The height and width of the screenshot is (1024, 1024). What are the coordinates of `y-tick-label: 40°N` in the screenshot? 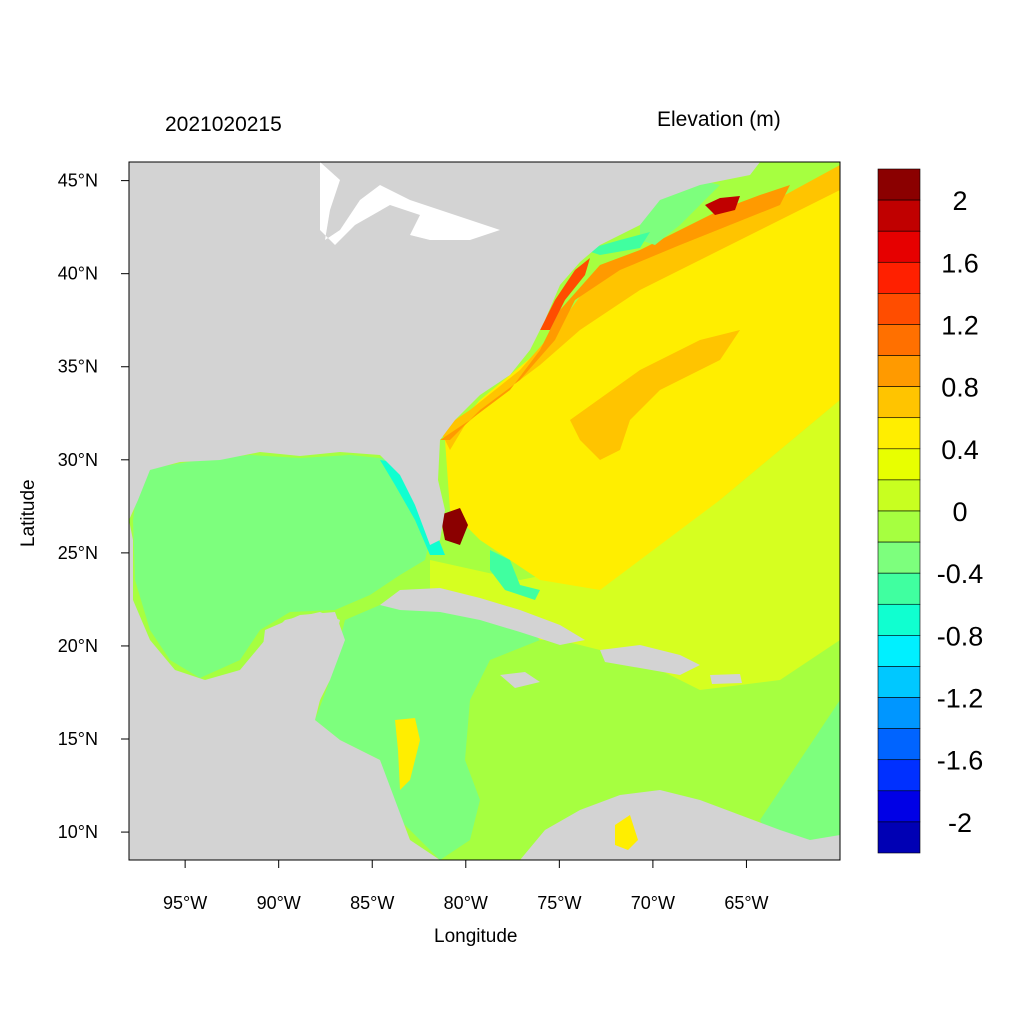 It's located at (78, 274).